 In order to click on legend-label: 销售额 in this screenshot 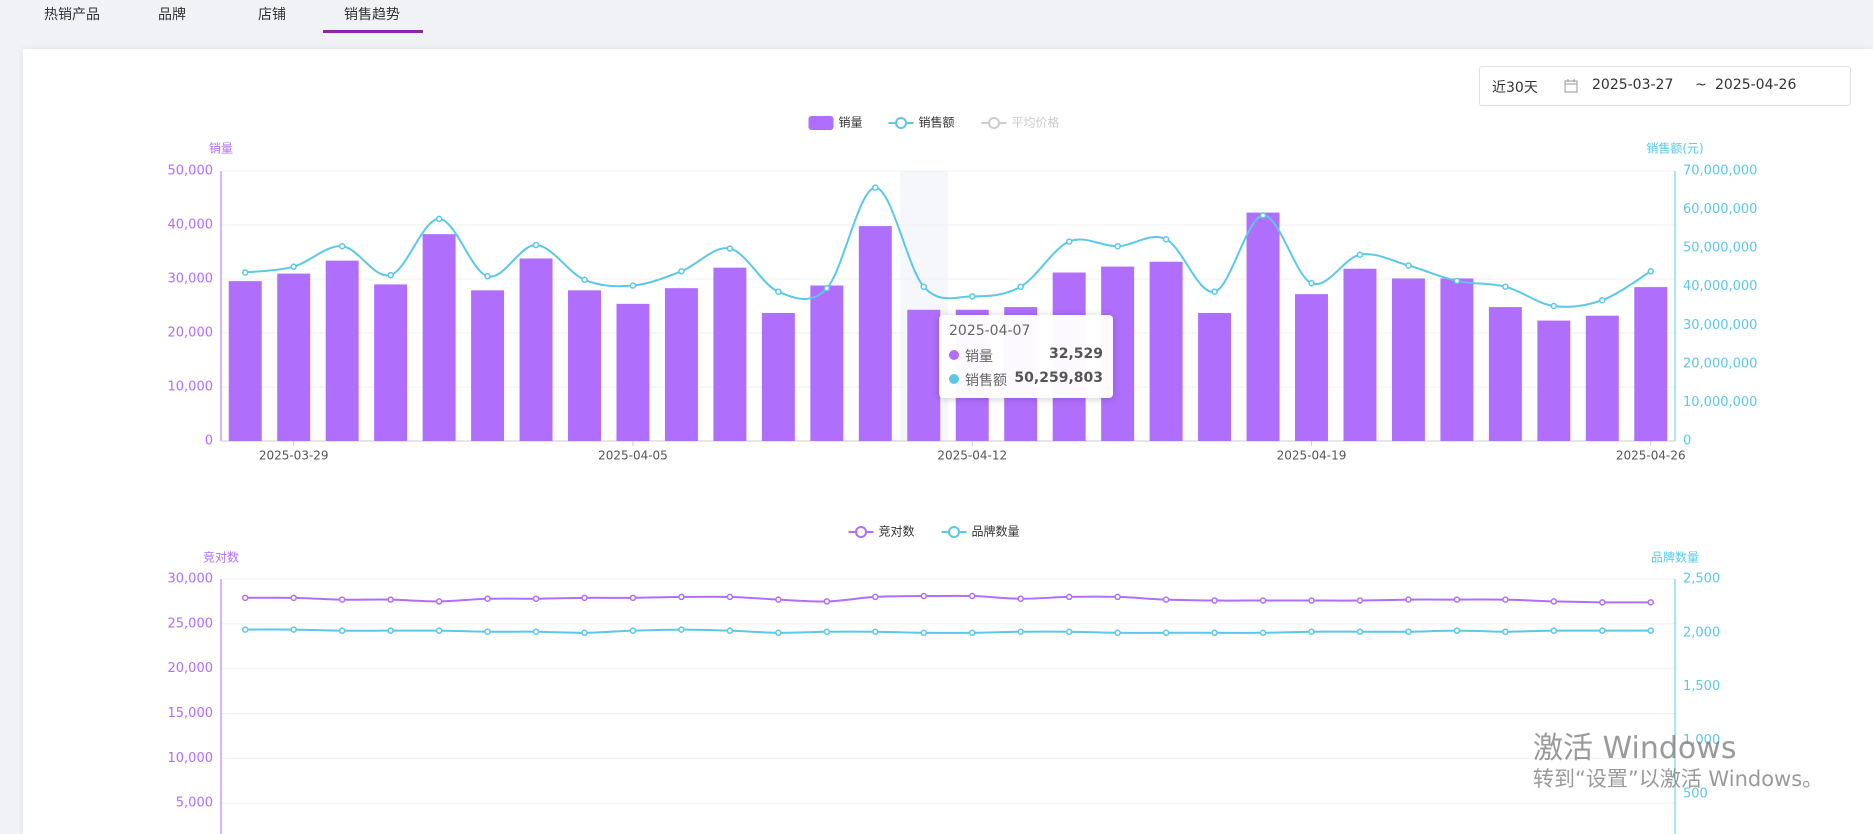, I will do `click(937, 122)`.